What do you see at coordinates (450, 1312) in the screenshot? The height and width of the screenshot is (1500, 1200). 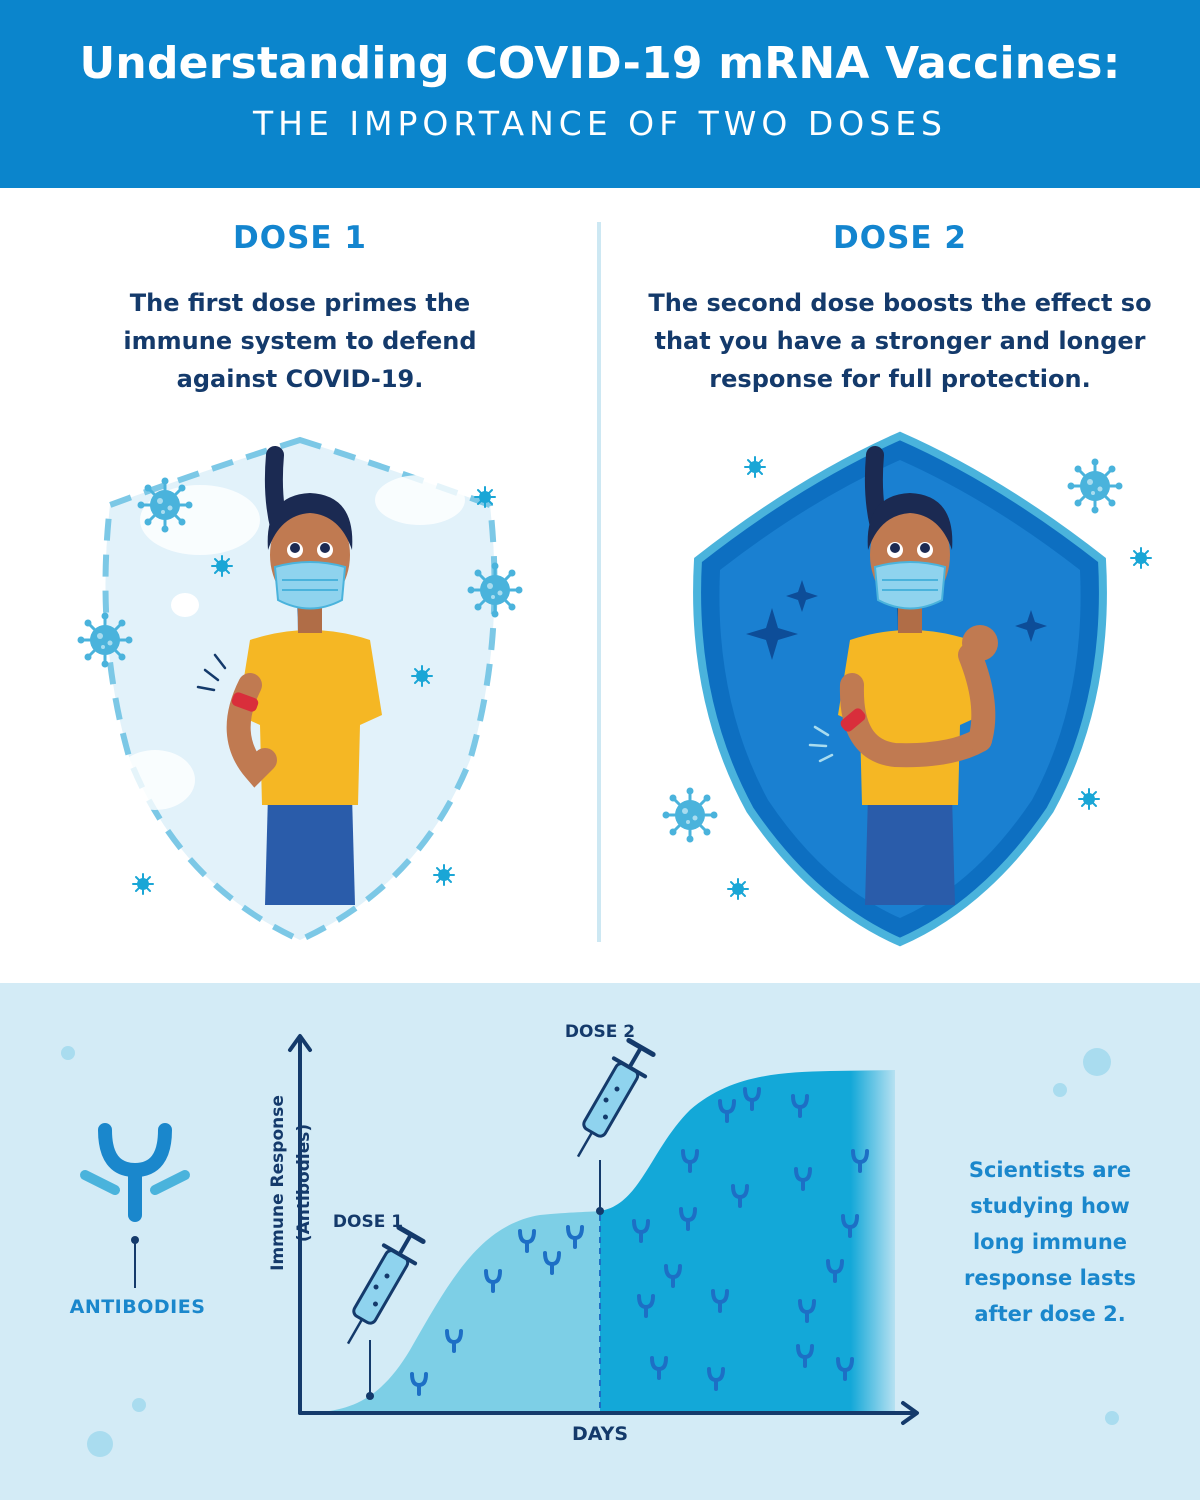 I see `dose1-response-area` at bounding box center [450, 1312].